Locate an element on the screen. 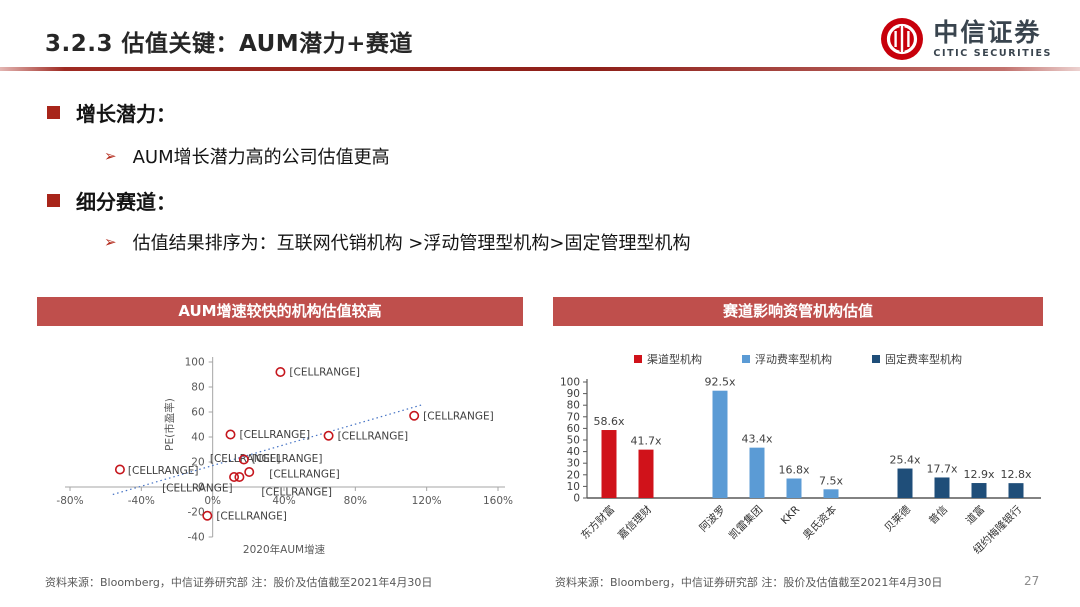  y-tick-label: -40 is located at coordinates (196, 538).